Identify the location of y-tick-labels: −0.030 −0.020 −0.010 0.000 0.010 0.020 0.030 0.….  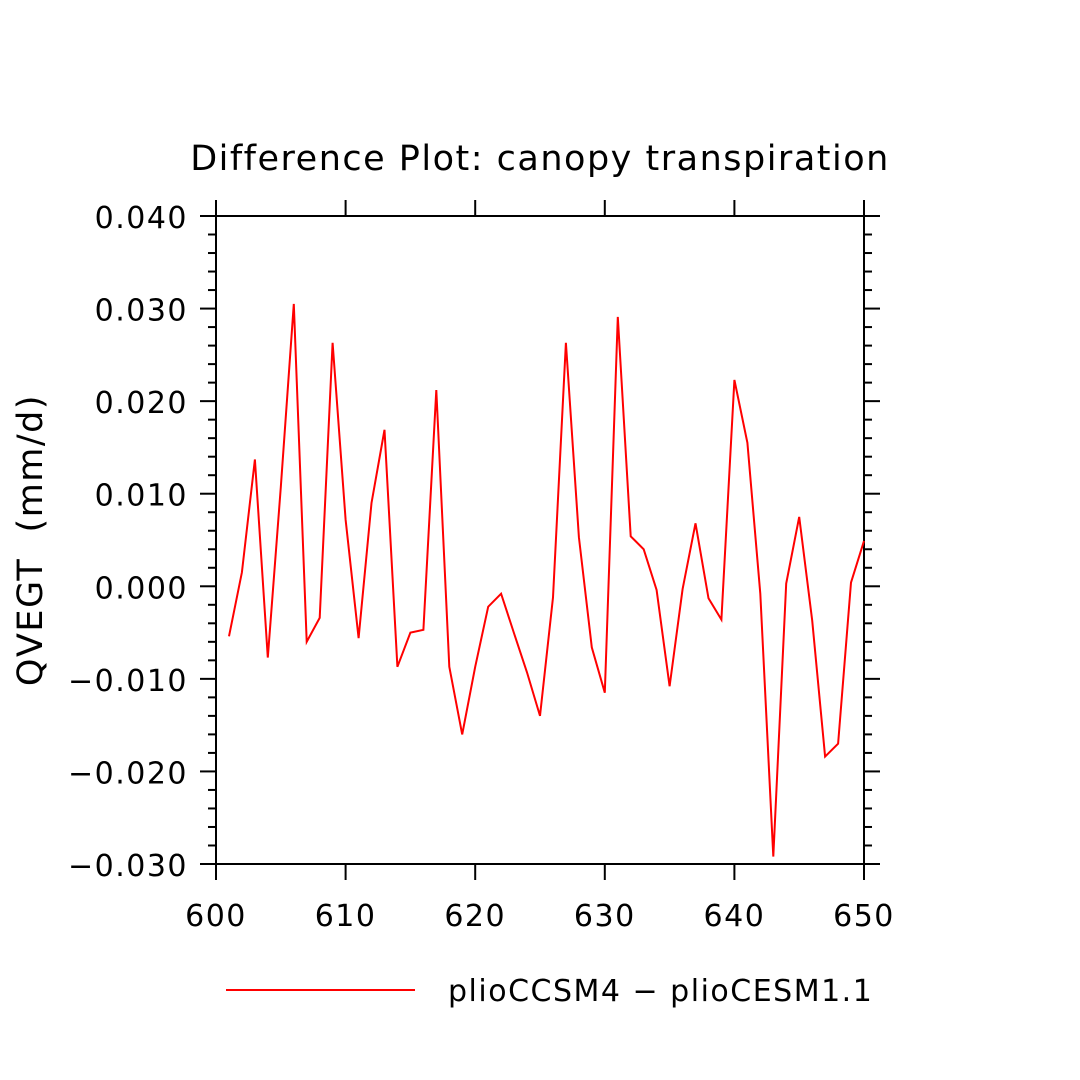
(128, 542).